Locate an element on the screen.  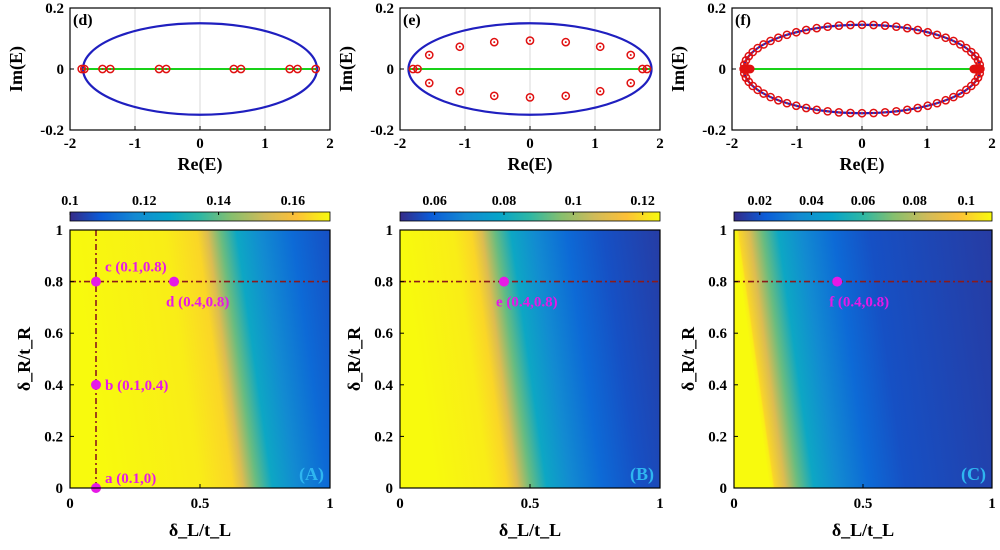
colorbar-tick-label: 0.12 is located at coordinates (642, 201).